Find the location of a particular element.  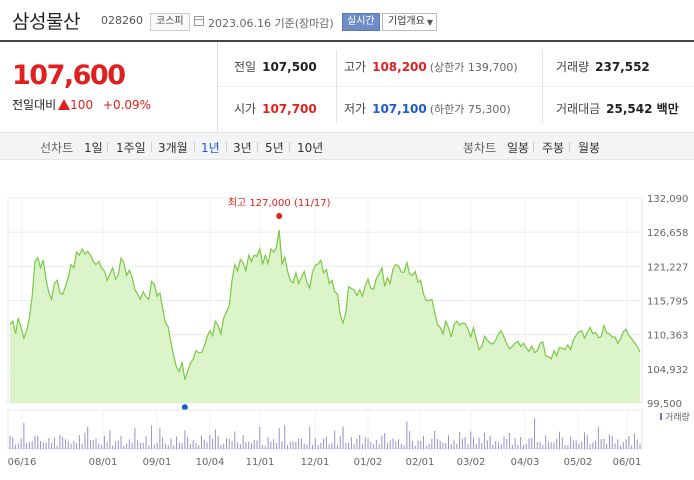

line-chart-label: 선차트 is located at coordinates (57, 148).